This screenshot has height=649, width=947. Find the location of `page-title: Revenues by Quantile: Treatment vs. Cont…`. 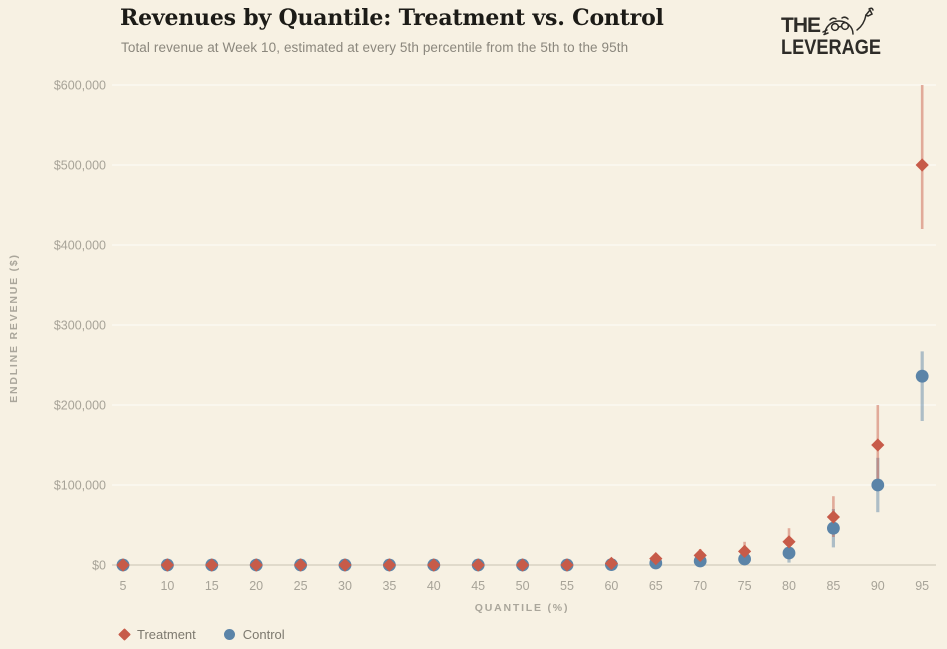

page-title: Revenues by Quantile: Treatment vs. Cont… is located at coordinates (392, 18).